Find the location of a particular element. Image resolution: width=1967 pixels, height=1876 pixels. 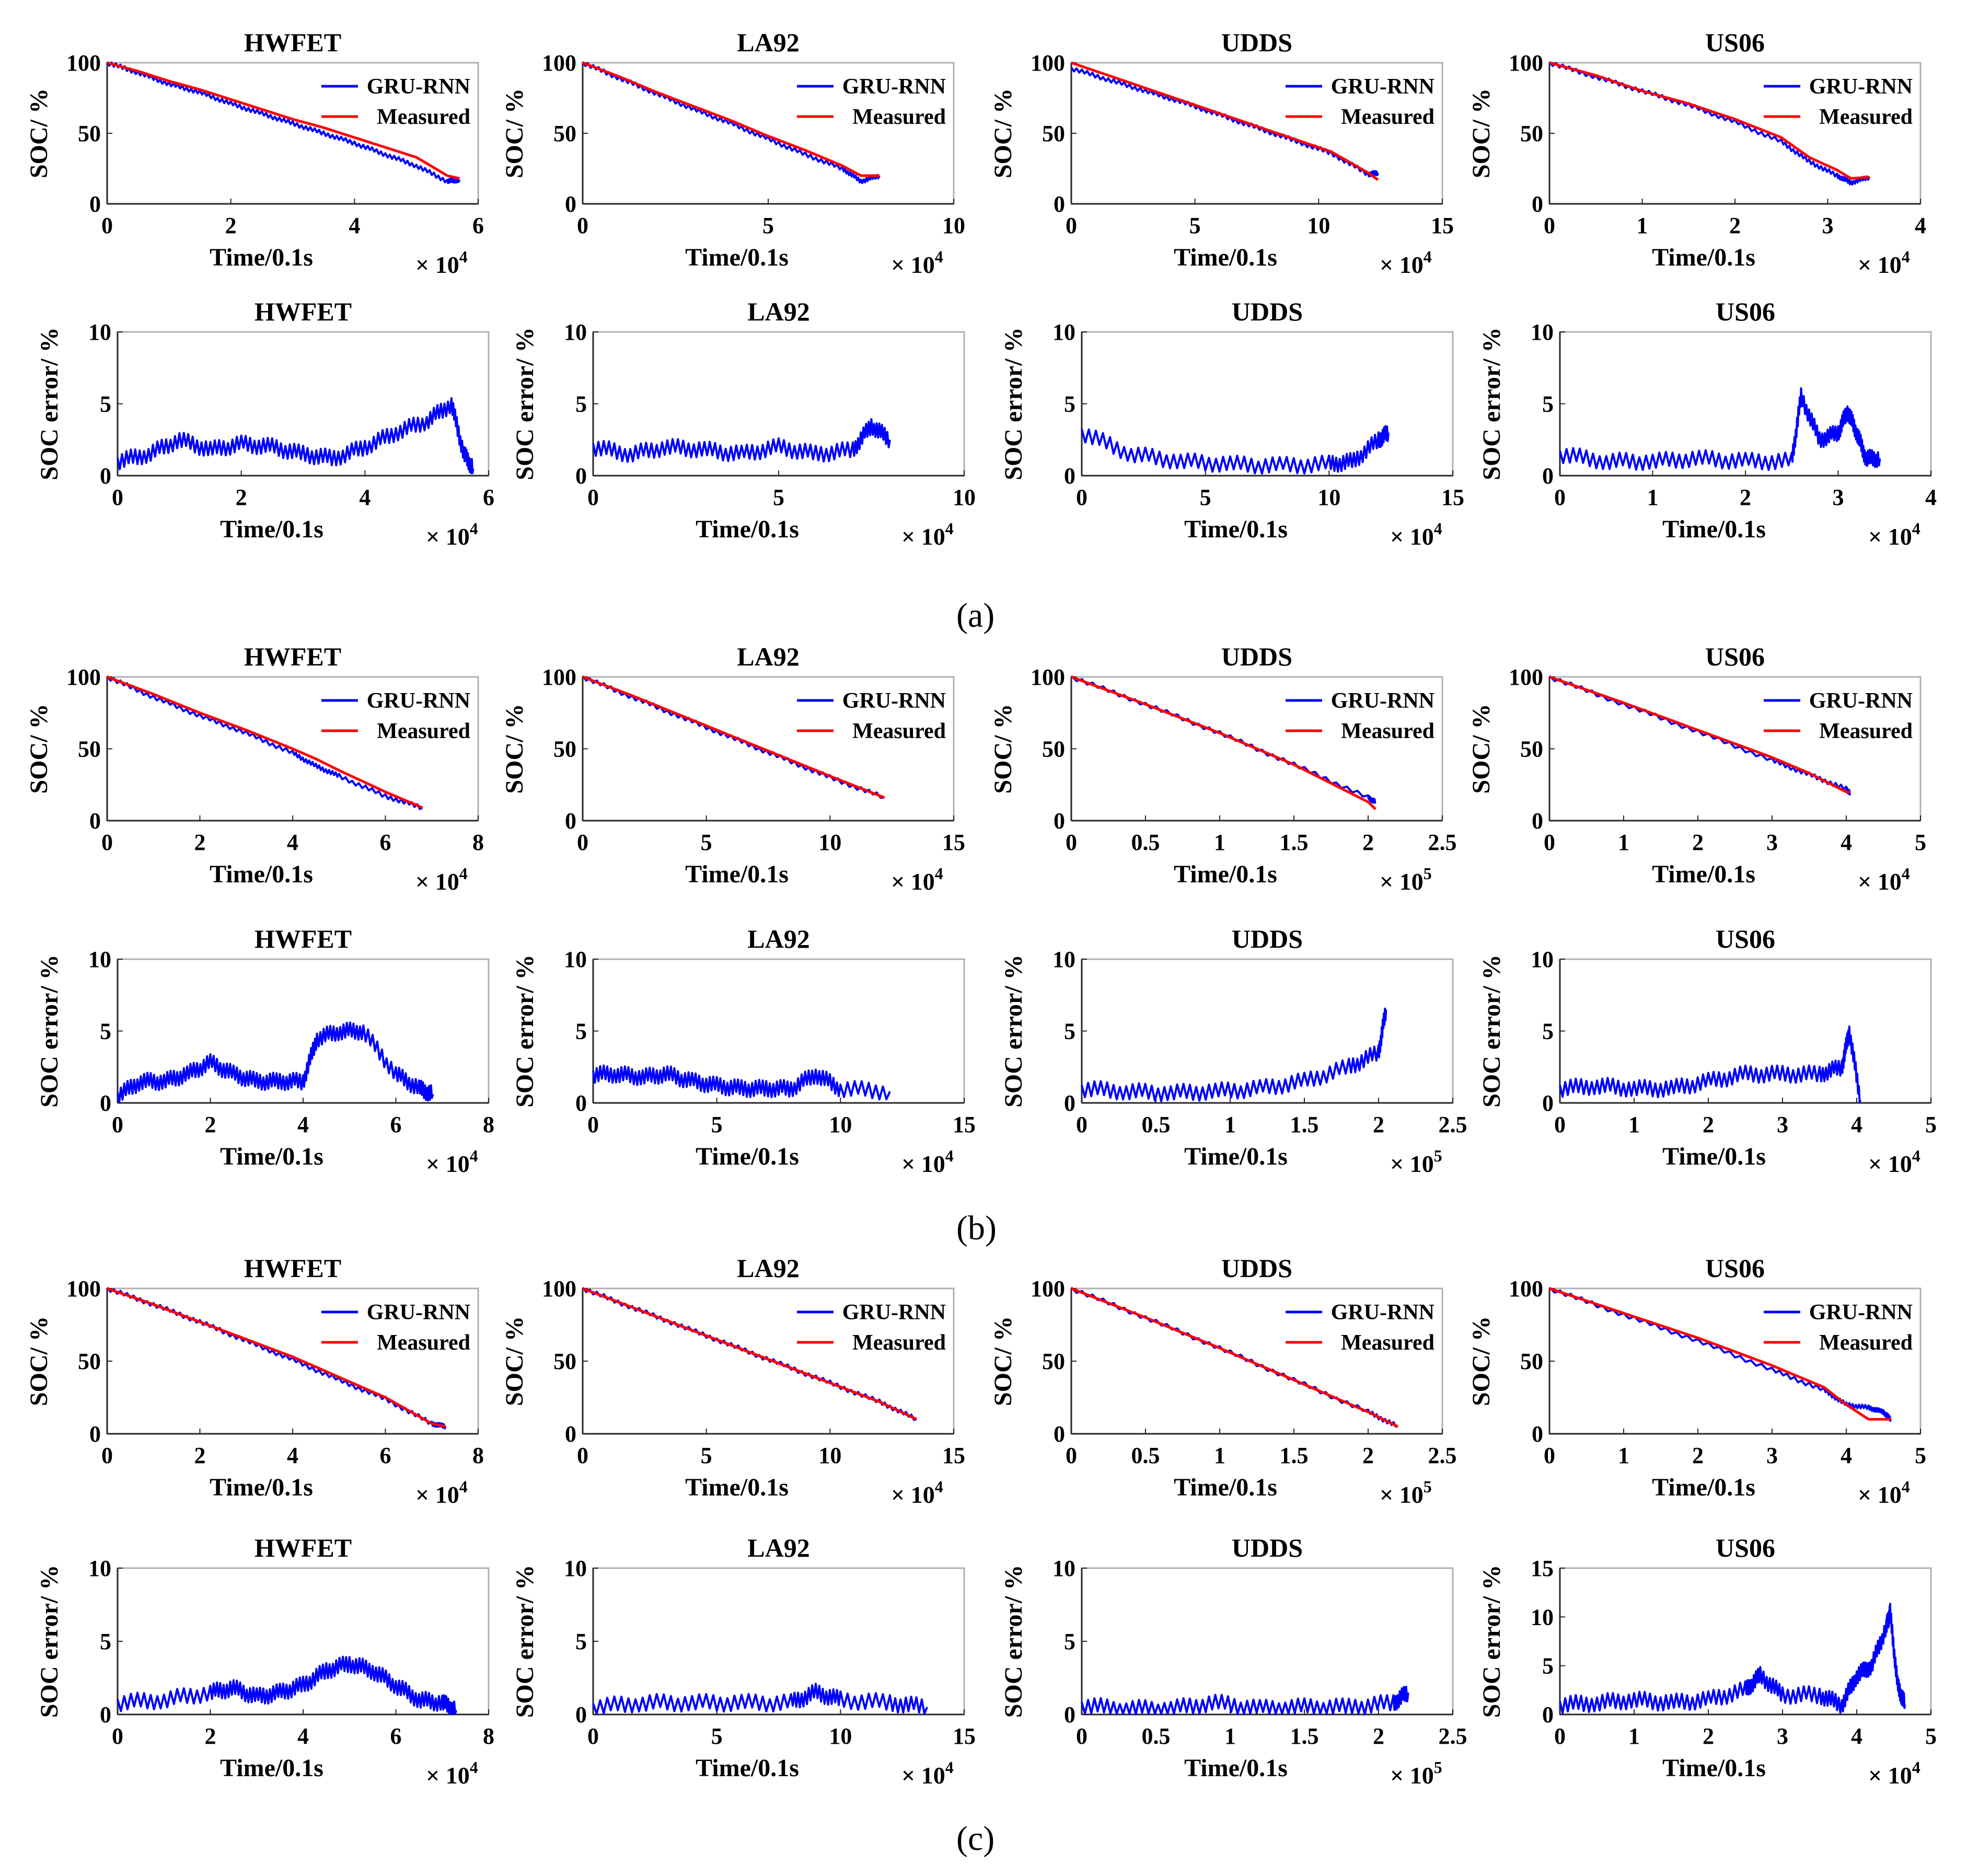

panel-label-b: (b) is located at coordinates (976, 1228).